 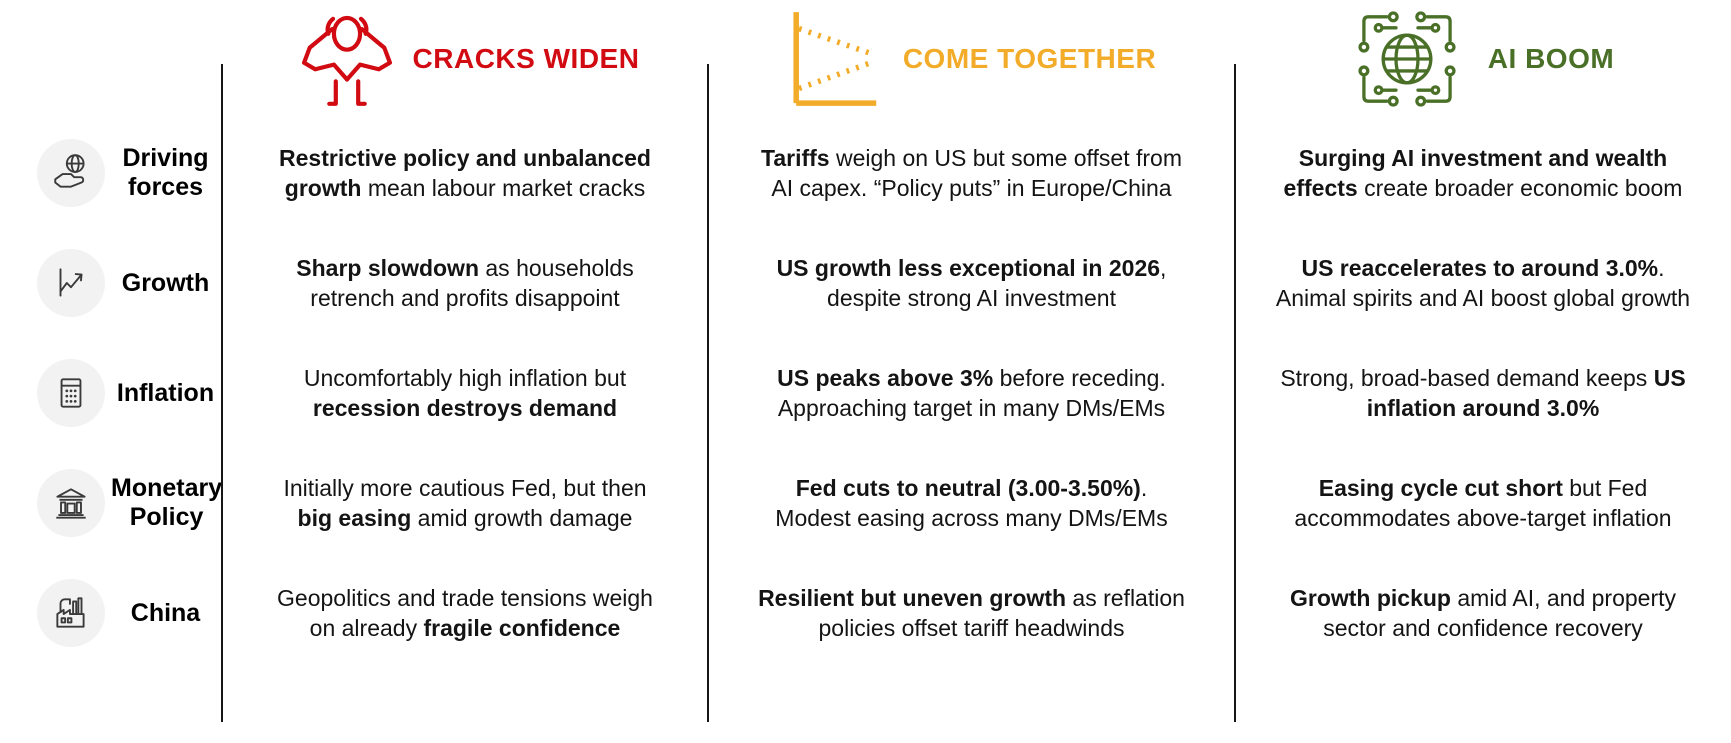 What do you see at coordinates (111, 393) in the screenshot?
I see `row-header-inflation: Inflation` at bounding box center [111, 393].